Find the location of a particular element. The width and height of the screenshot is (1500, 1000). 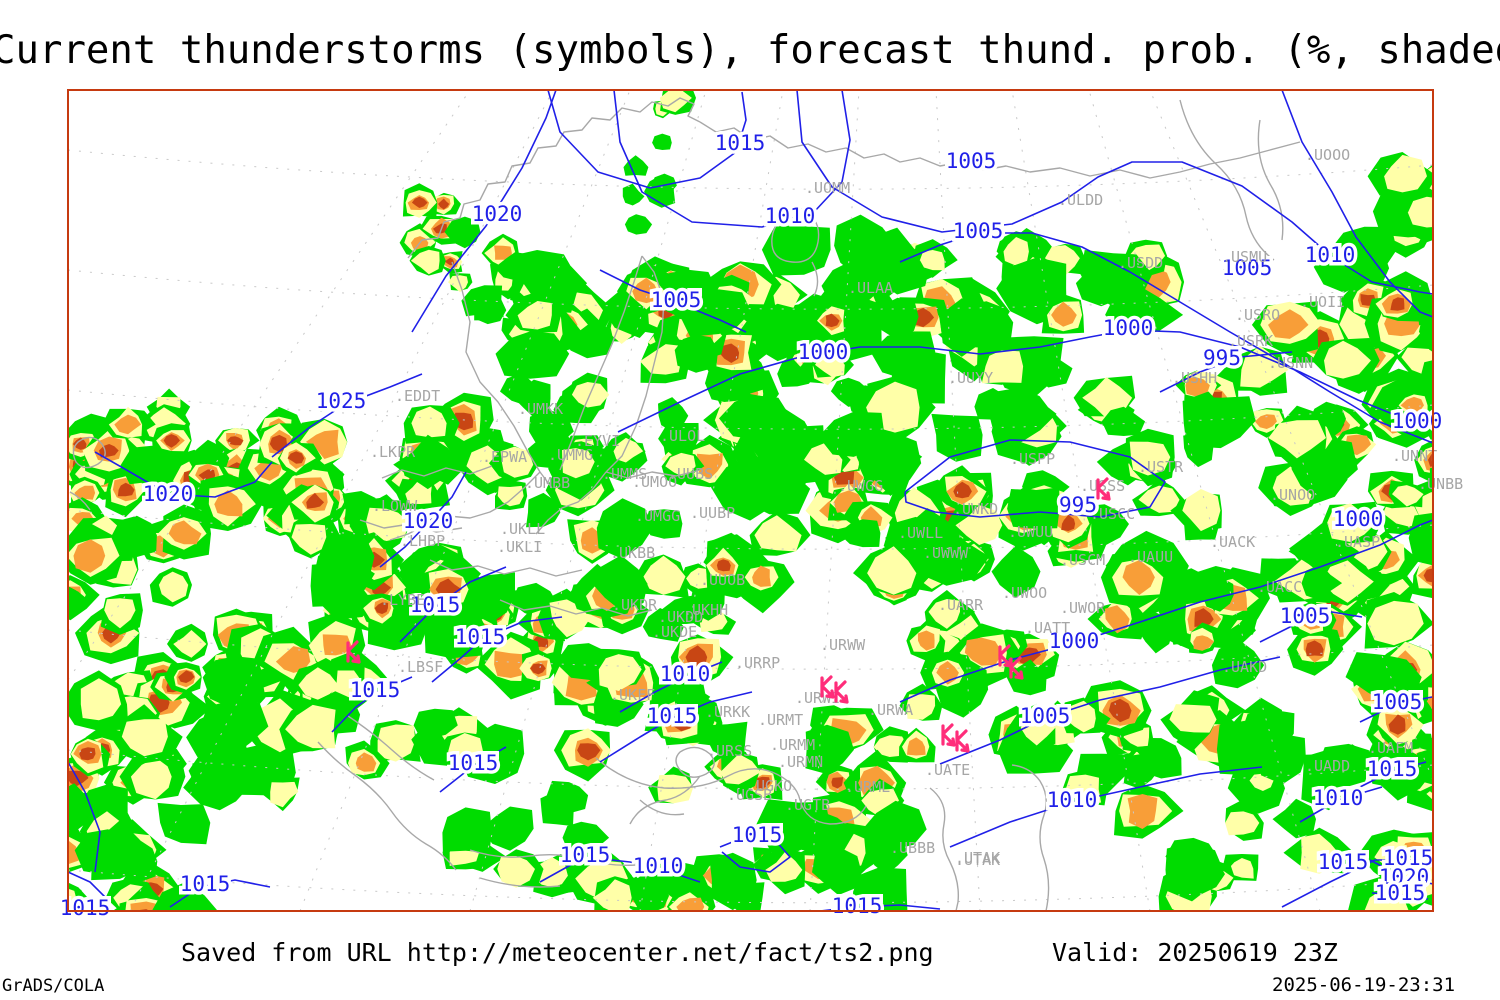

station-label: .UMGG is located at coordinates (657, 516).